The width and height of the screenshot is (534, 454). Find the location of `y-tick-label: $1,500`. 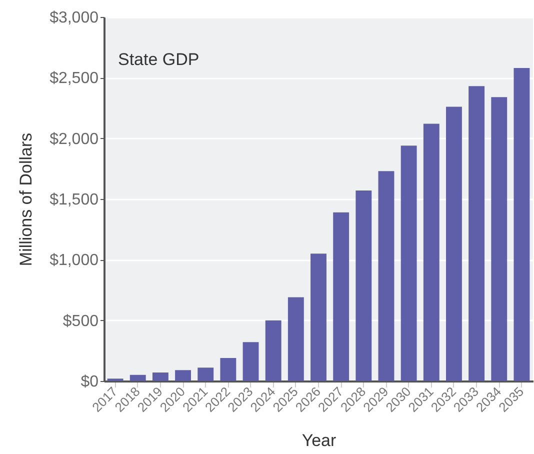

y-tick-label: $1,500 is located at coordinates (74, 200).